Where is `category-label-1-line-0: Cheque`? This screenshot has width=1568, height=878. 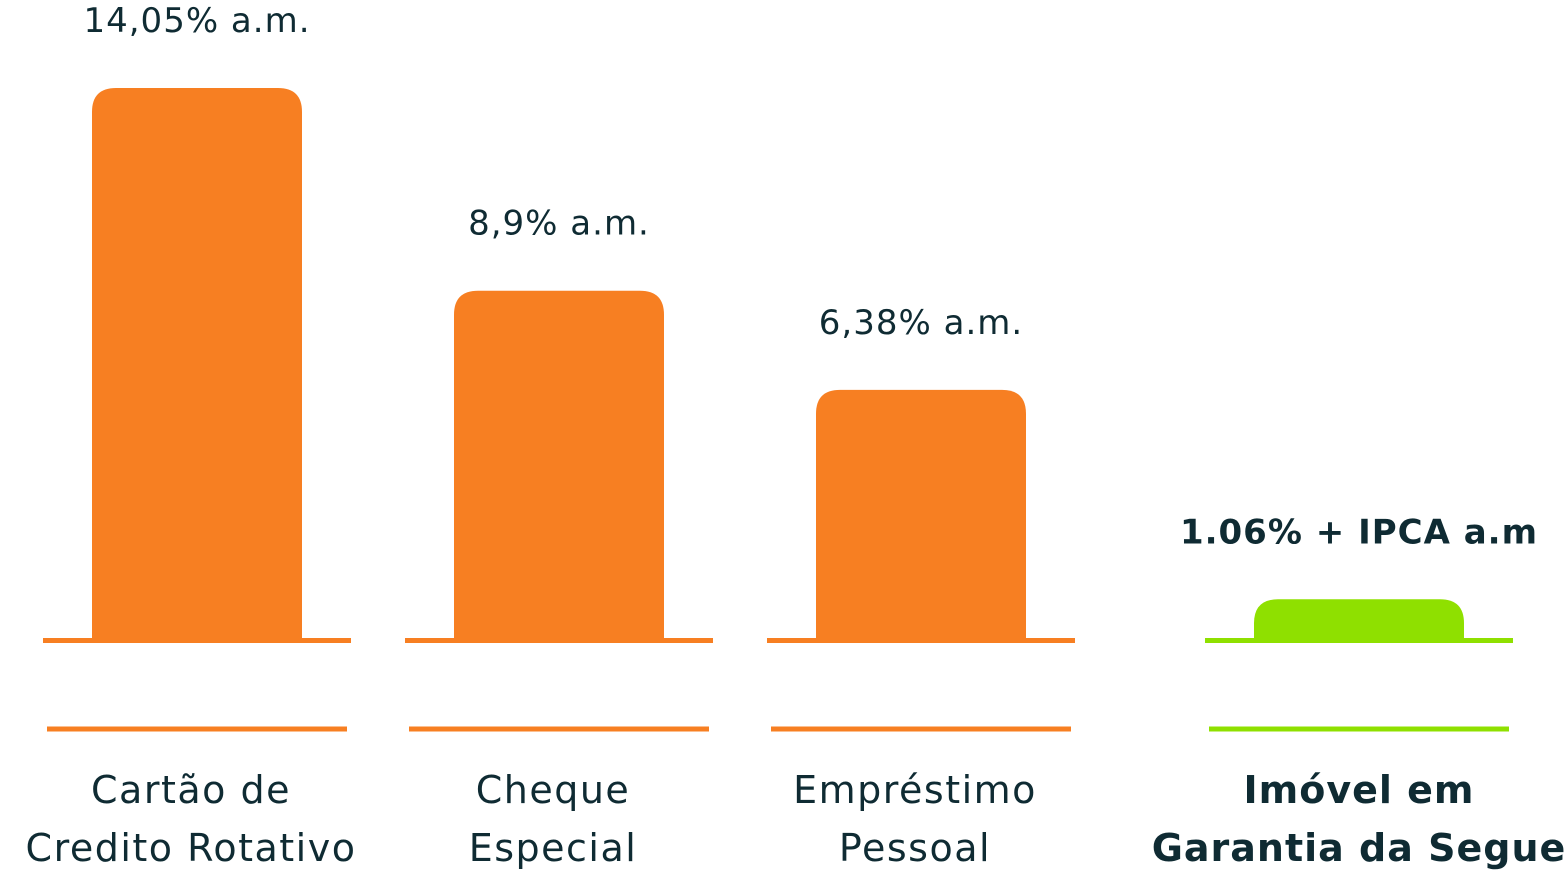
category-label-1-line-0: Cheque is located at coordinates (553, 790).